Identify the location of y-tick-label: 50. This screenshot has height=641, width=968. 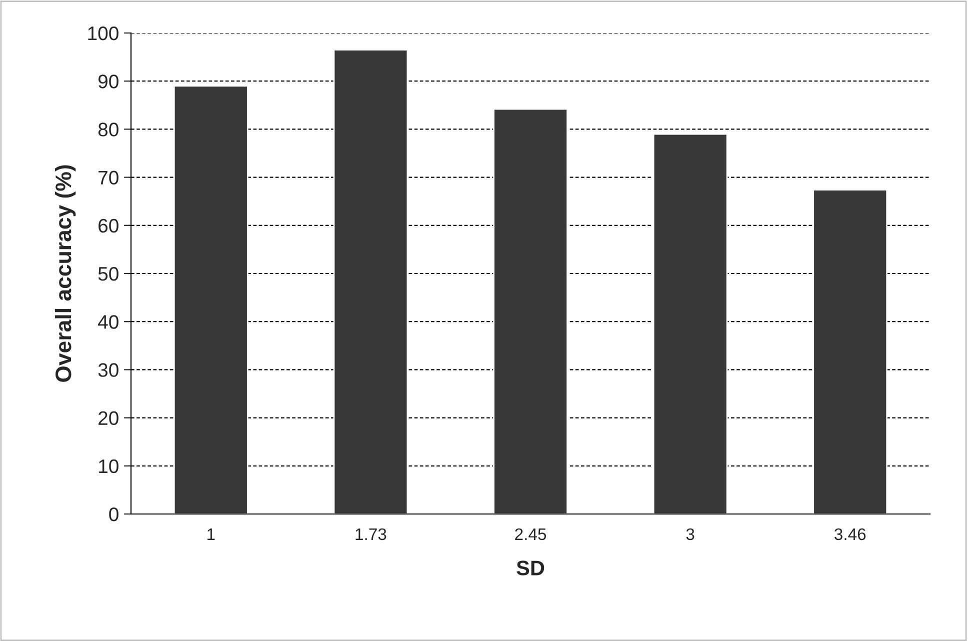
(108, 273).